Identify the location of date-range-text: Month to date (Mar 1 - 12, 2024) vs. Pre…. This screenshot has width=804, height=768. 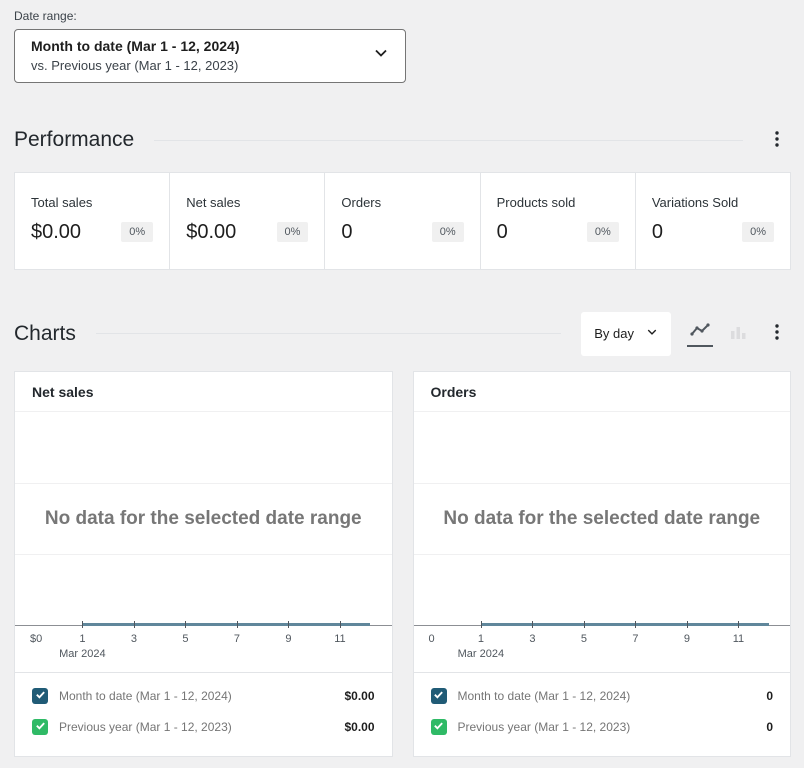
(202, 56).